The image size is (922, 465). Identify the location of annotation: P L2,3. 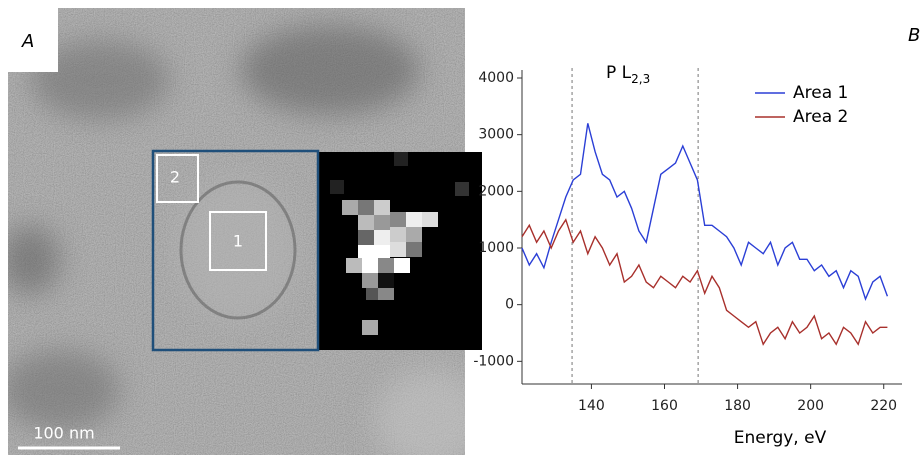
(628, 74).